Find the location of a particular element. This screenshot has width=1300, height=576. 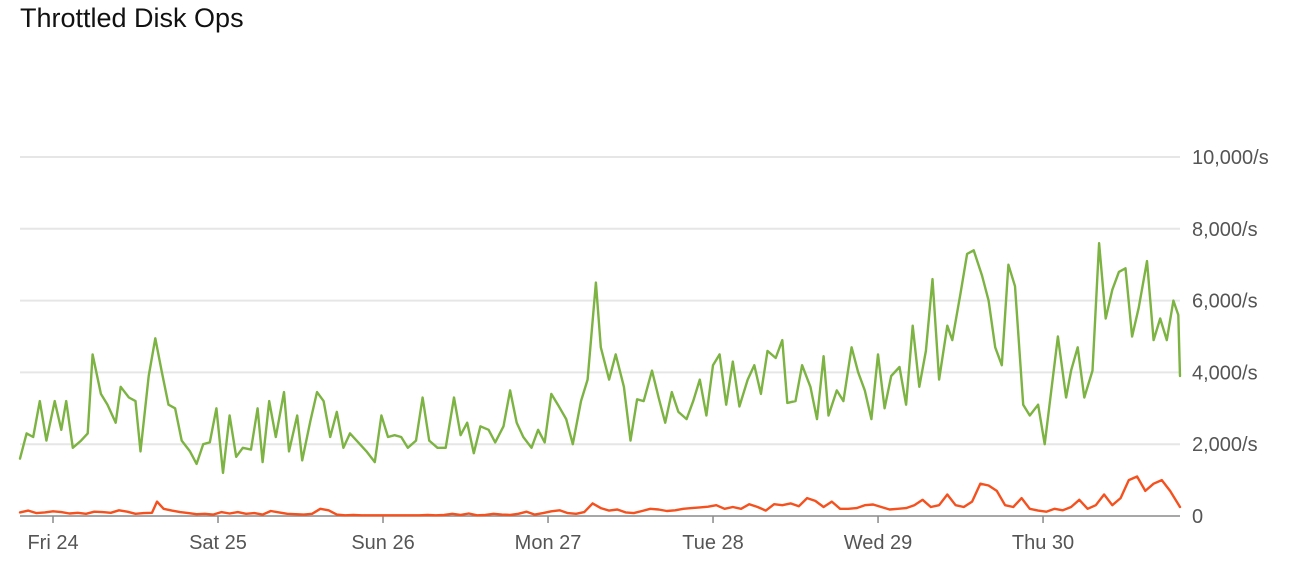

y-tick-label: 8,000/s is located at coordinates (1225, 230).